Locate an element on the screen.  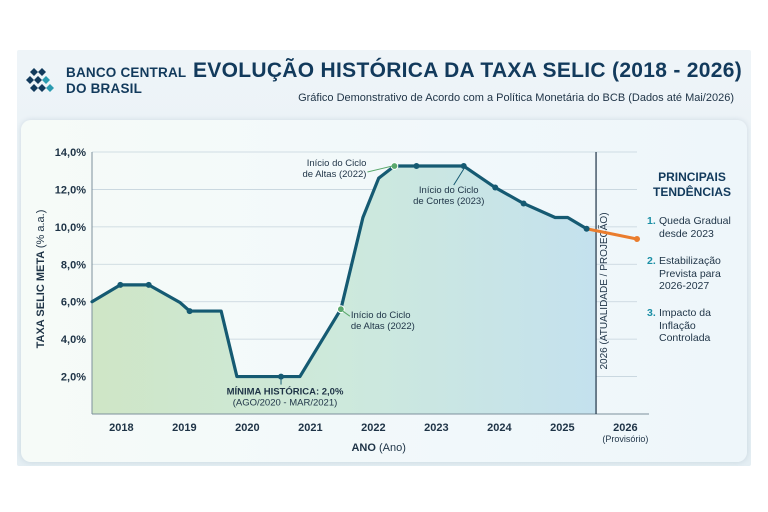
bcb-logo-icon is located at coordinates (40, 80).